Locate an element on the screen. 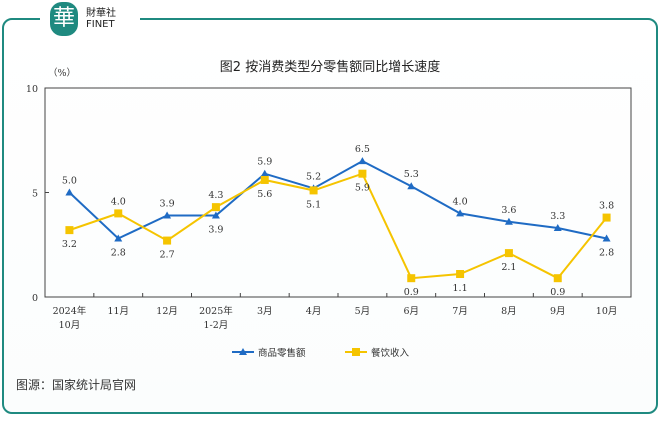  y-tick-label: 0 is located at coordinates (35, 298).